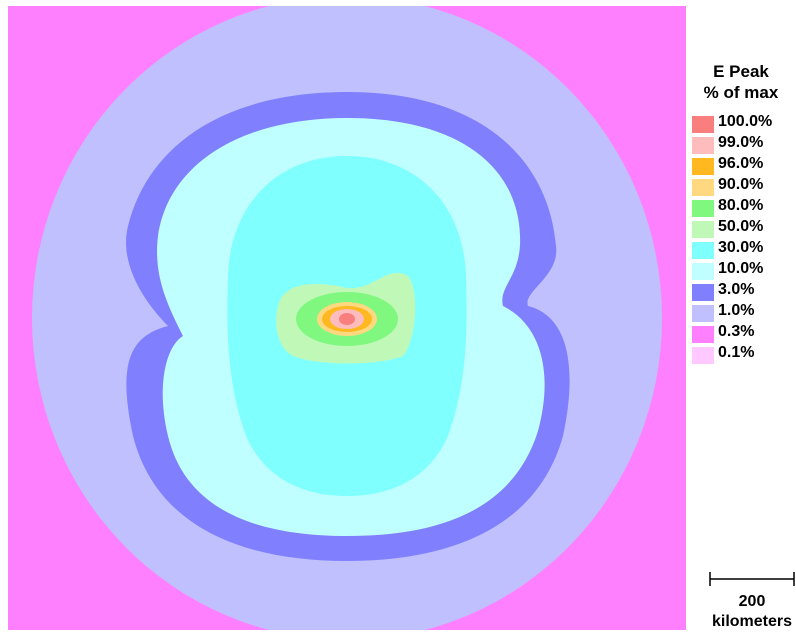 The width and height of the screenshot is (796, 634). I want to click on legend-label: 90.0%, so click(741, 184).